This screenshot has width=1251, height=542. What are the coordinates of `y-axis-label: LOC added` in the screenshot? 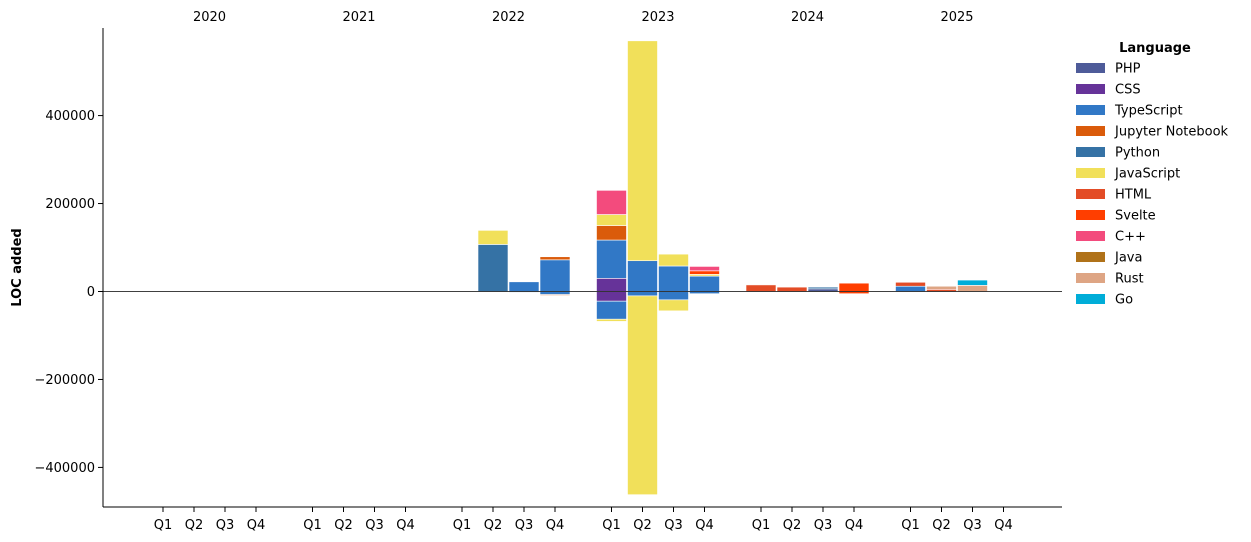 It's located at (17, 267).